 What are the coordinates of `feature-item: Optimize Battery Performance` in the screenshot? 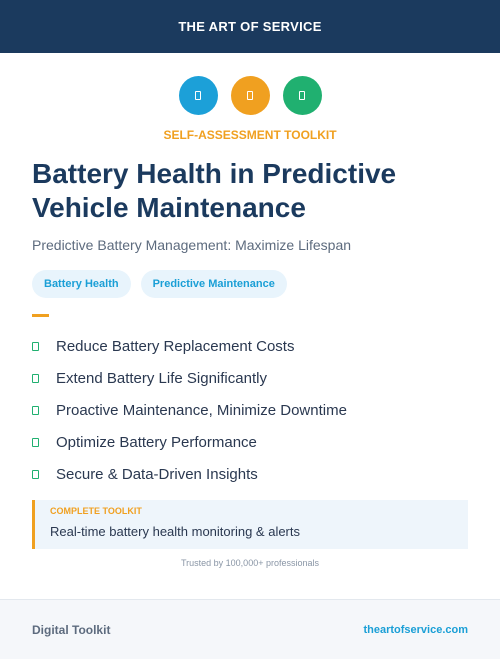 It's located at (189, 442).